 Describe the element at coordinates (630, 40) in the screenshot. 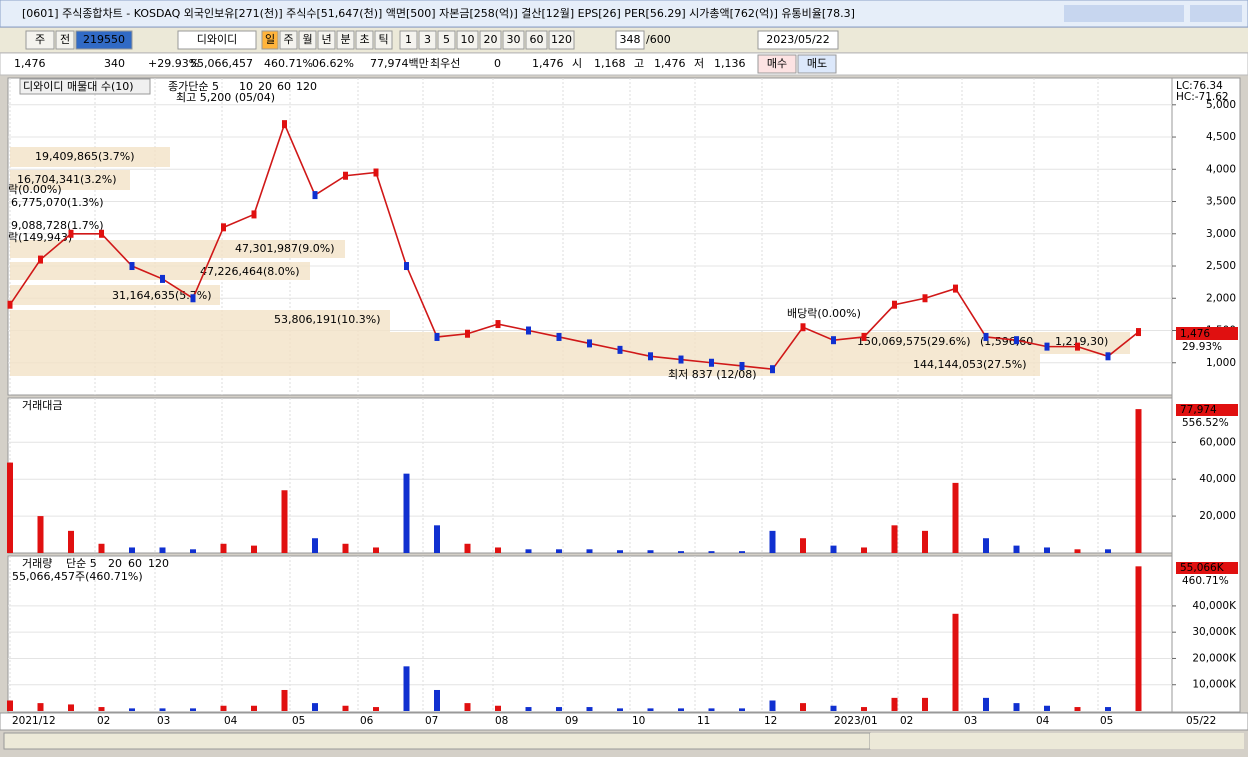

I see `count-btn` at that location.